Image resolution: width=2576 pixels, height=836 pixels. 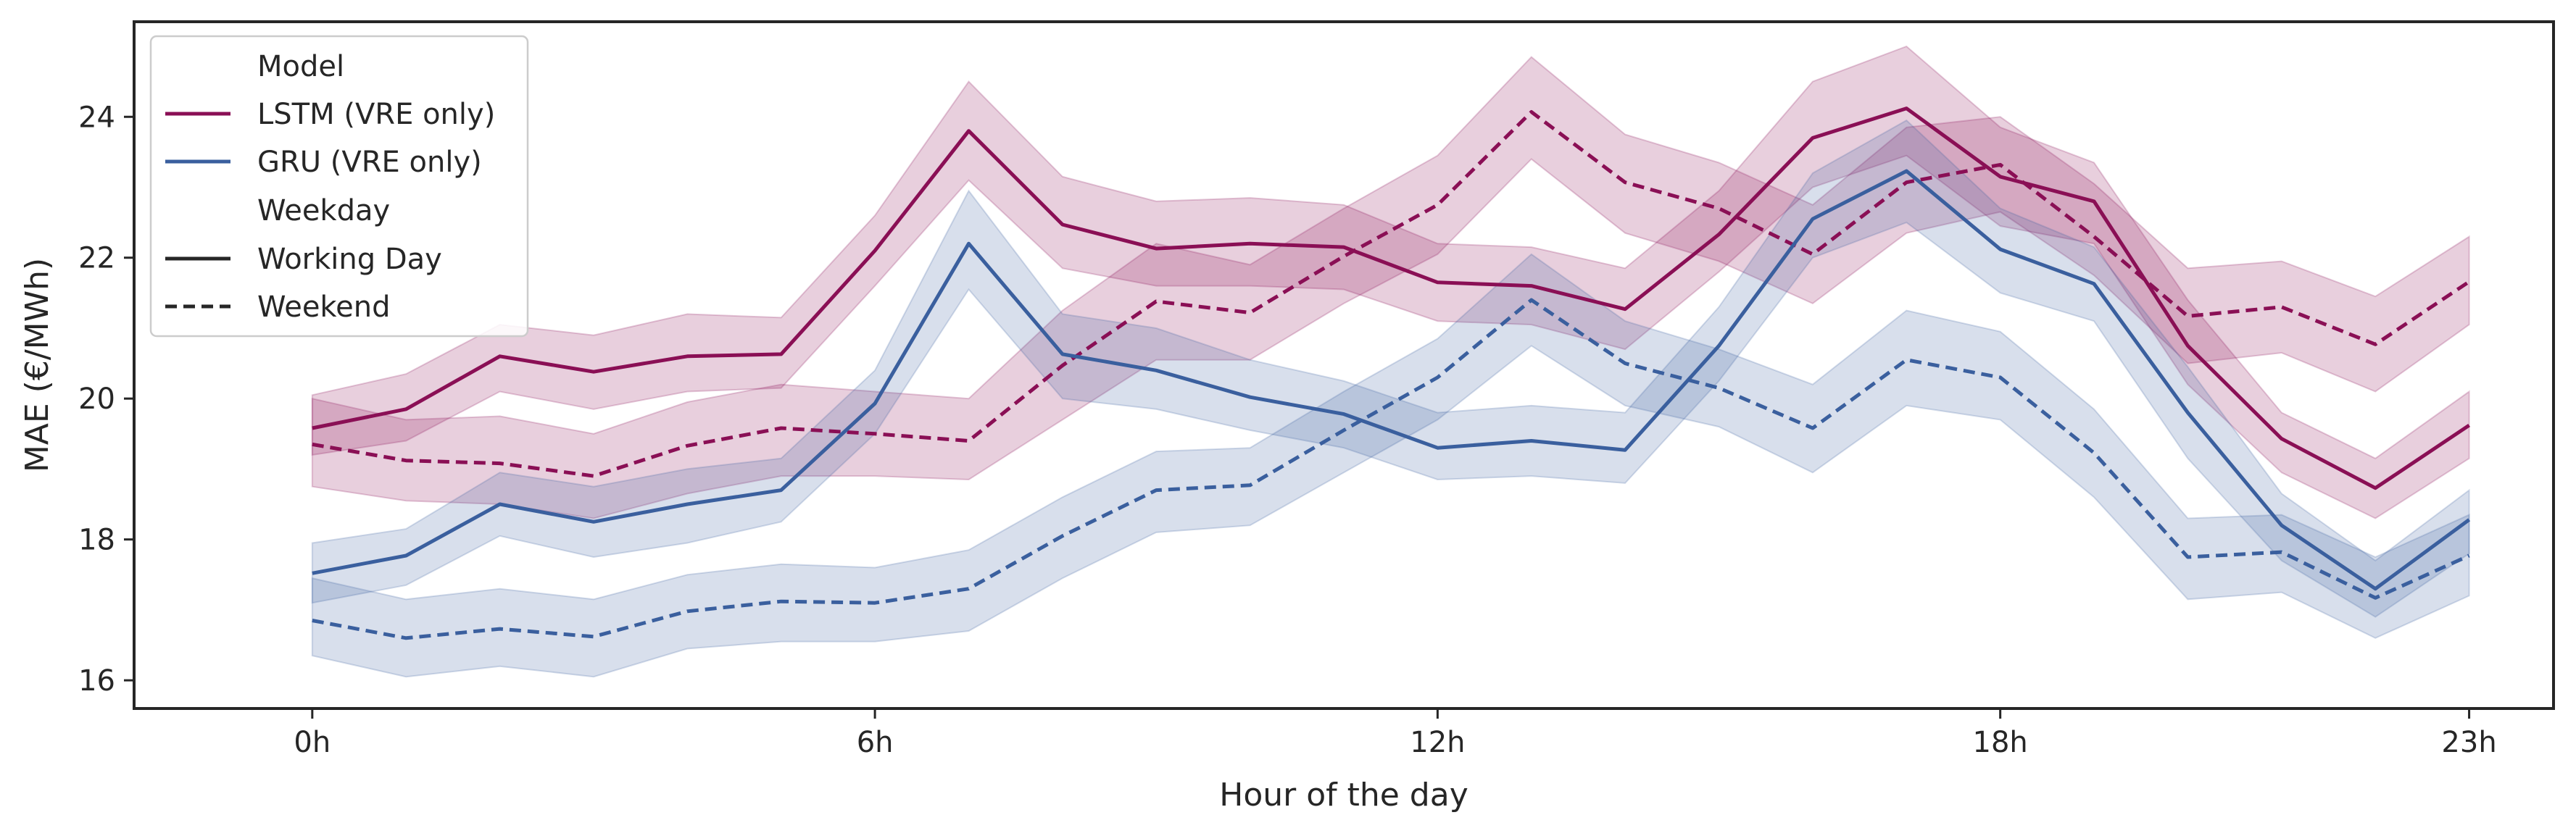 What do you see at coordinates (2468, 742) in the screenshot?
I see `x-tick-label: 23h` at bounding box center [2468, 742].